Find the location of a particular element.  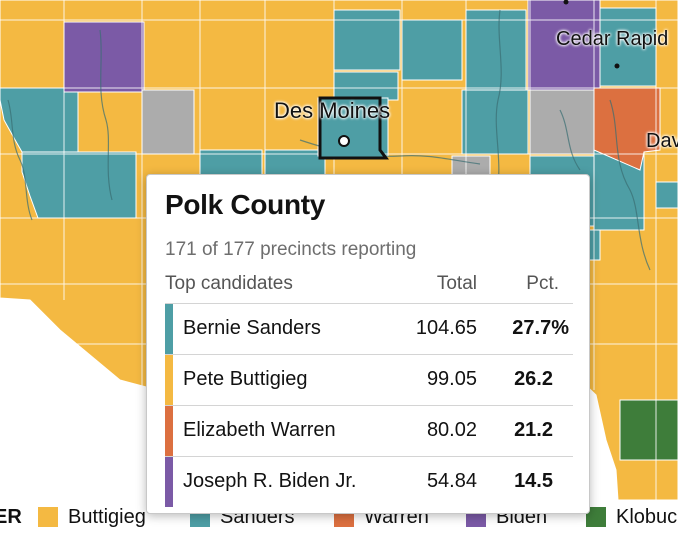

legend-label-buttigieg: Buttigieg is located at coordinates (107, 516).